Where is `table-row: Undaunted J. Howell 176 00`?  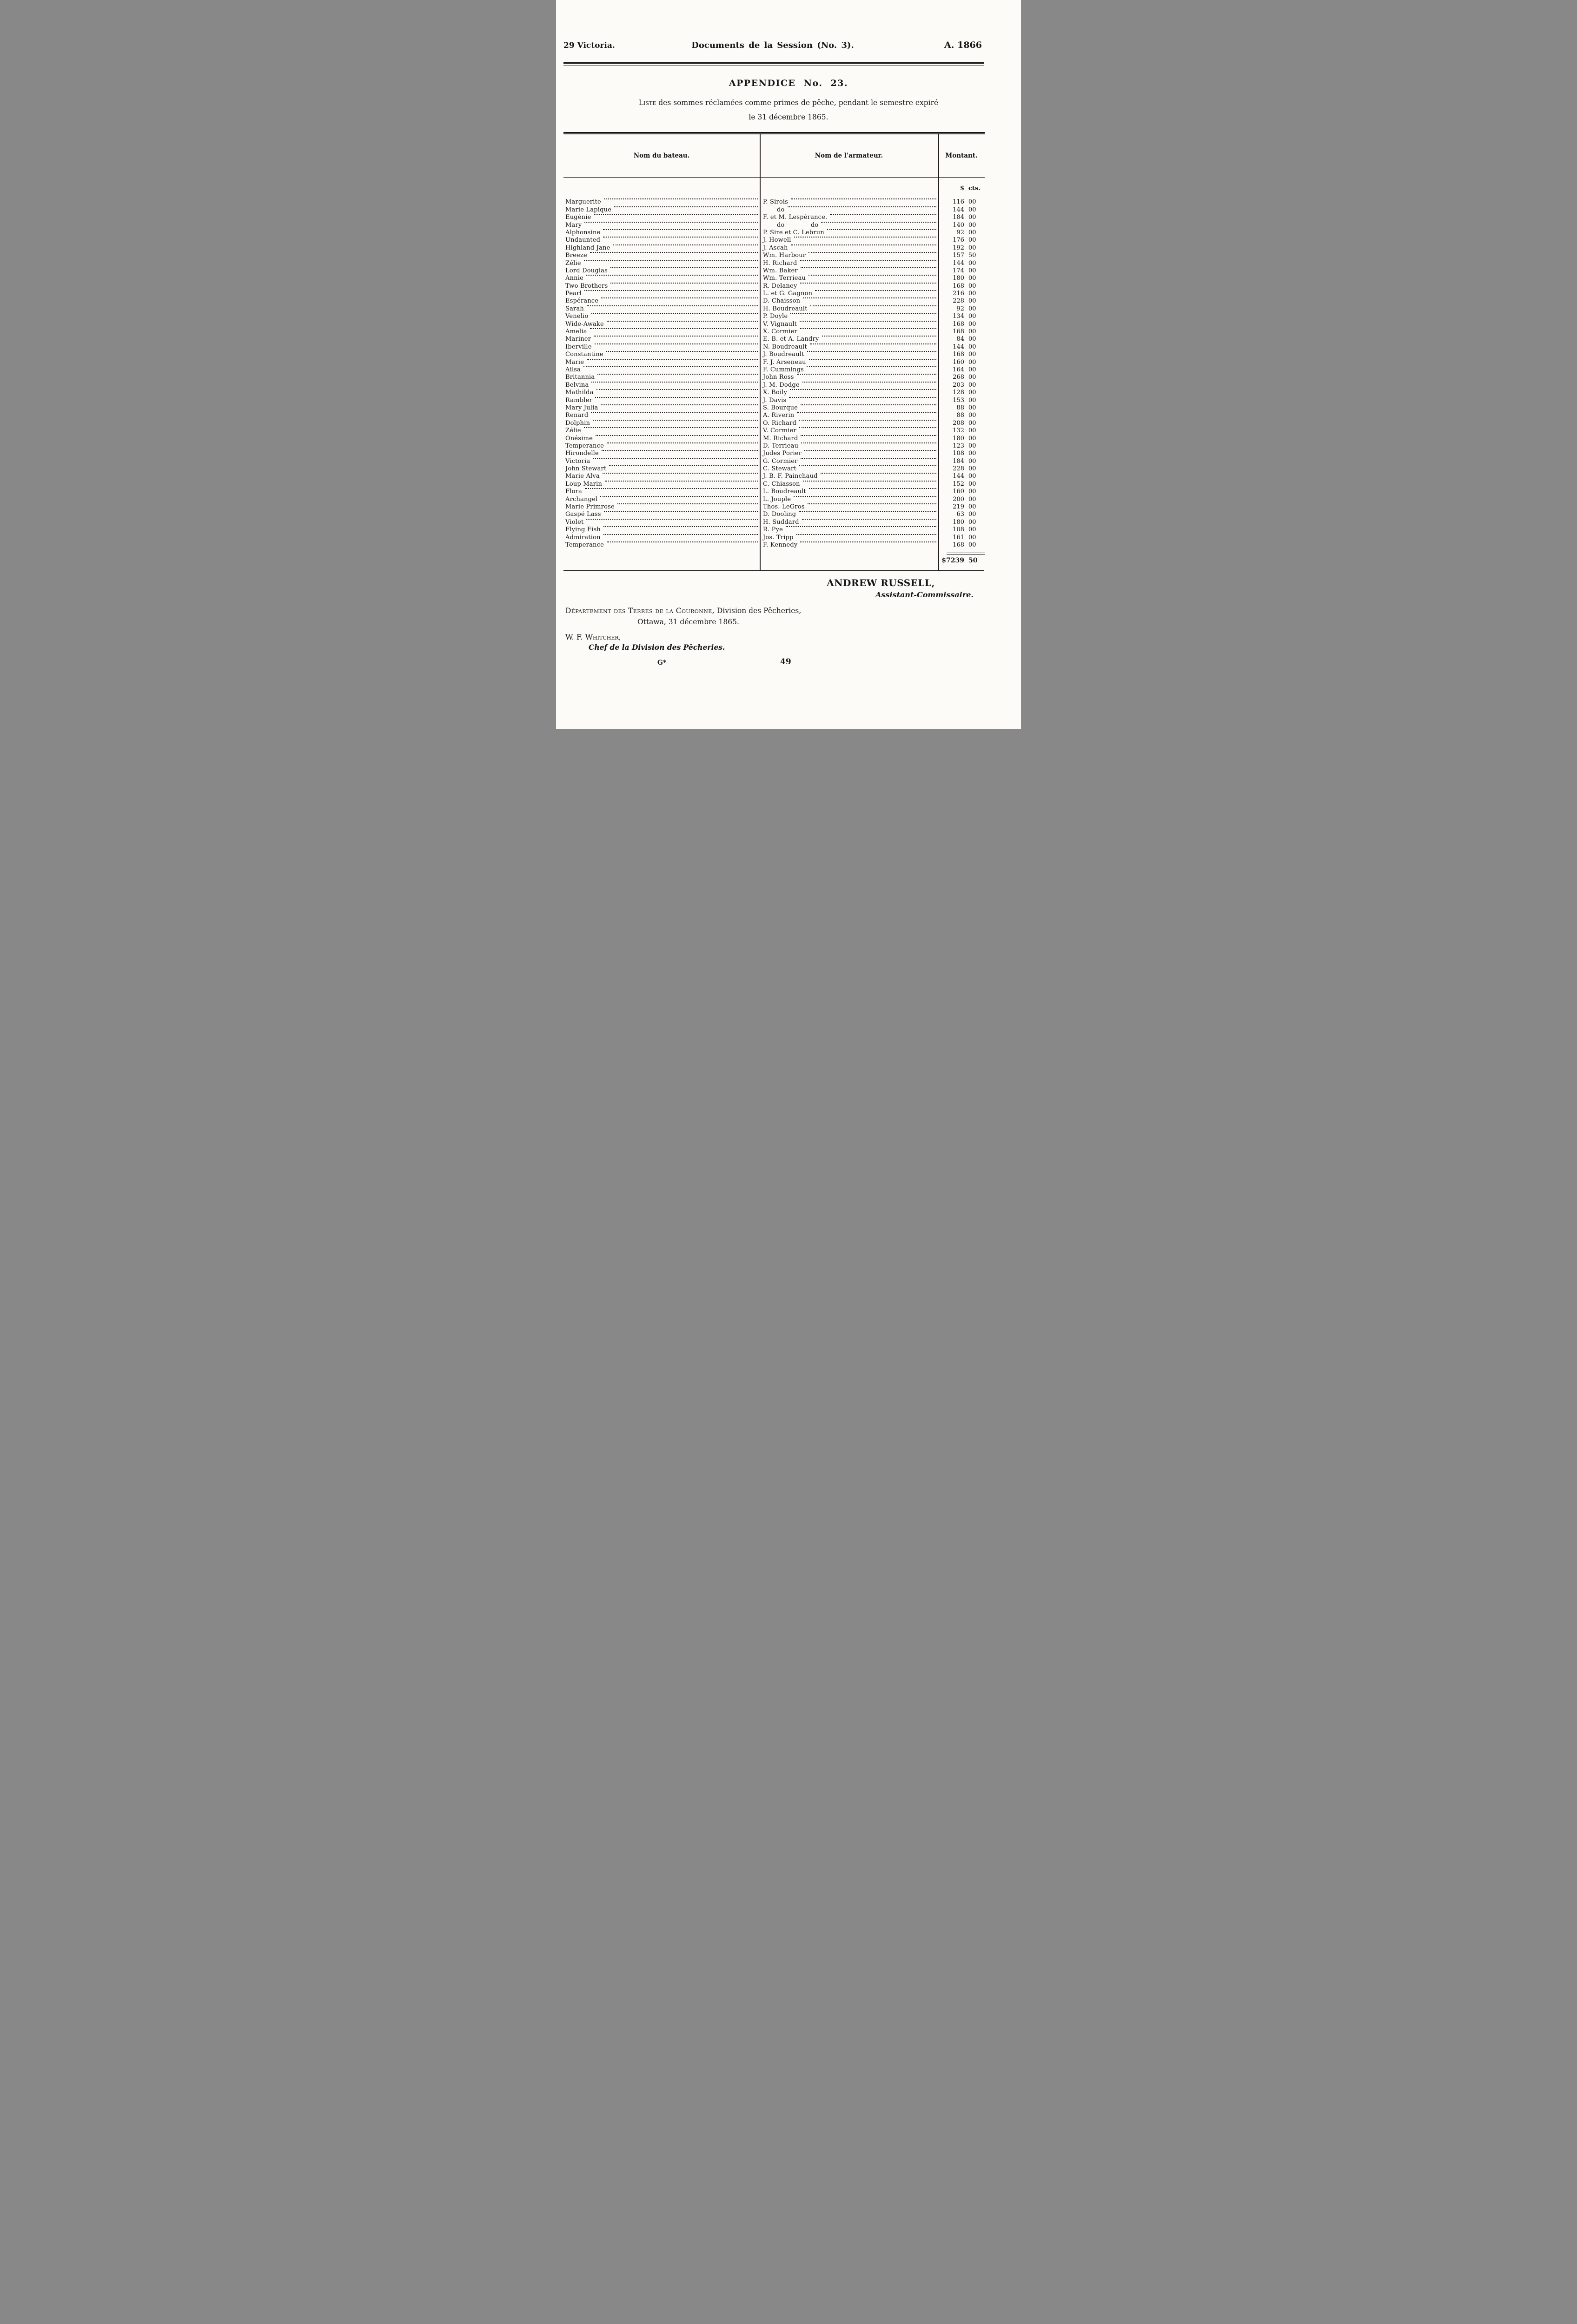 table-row: Undaunted J. Howell 176 00 is located at coordinates (774, 240).